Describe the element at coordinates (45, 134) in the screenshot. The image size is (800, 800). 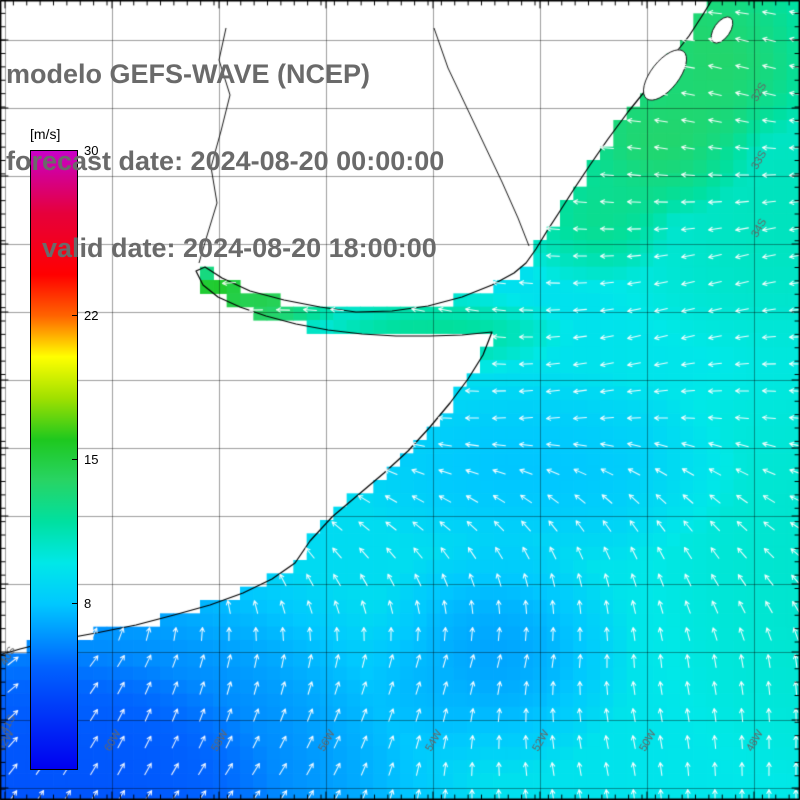
I see `colorbar-units-label: [m/s]` at that location.